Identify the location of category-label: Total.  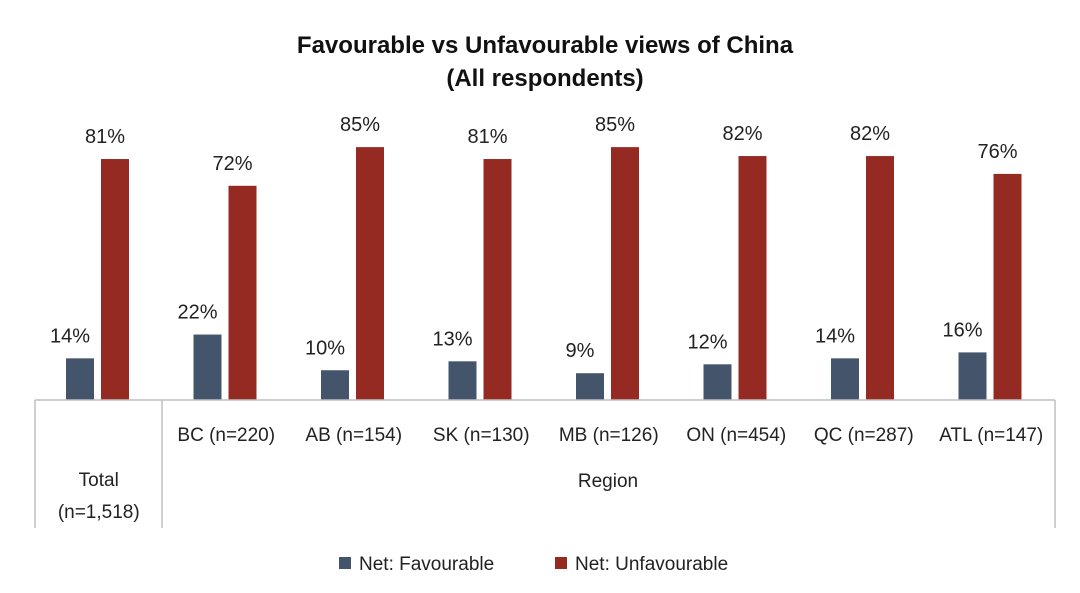
(99, 480).